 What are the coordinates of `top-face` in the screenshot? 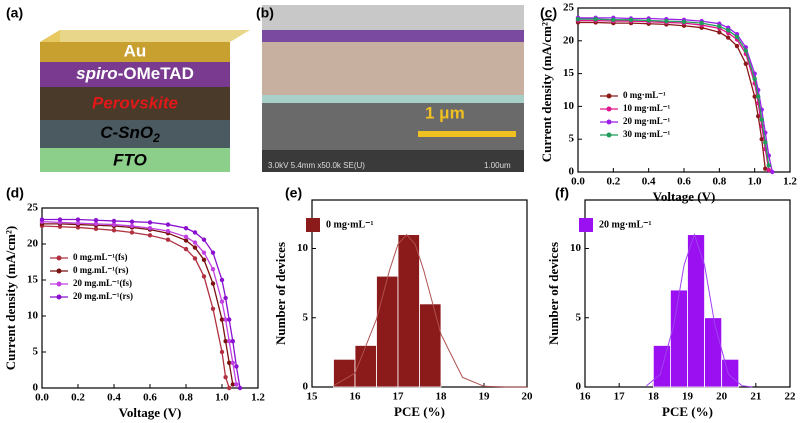 It's located at (145, 36).